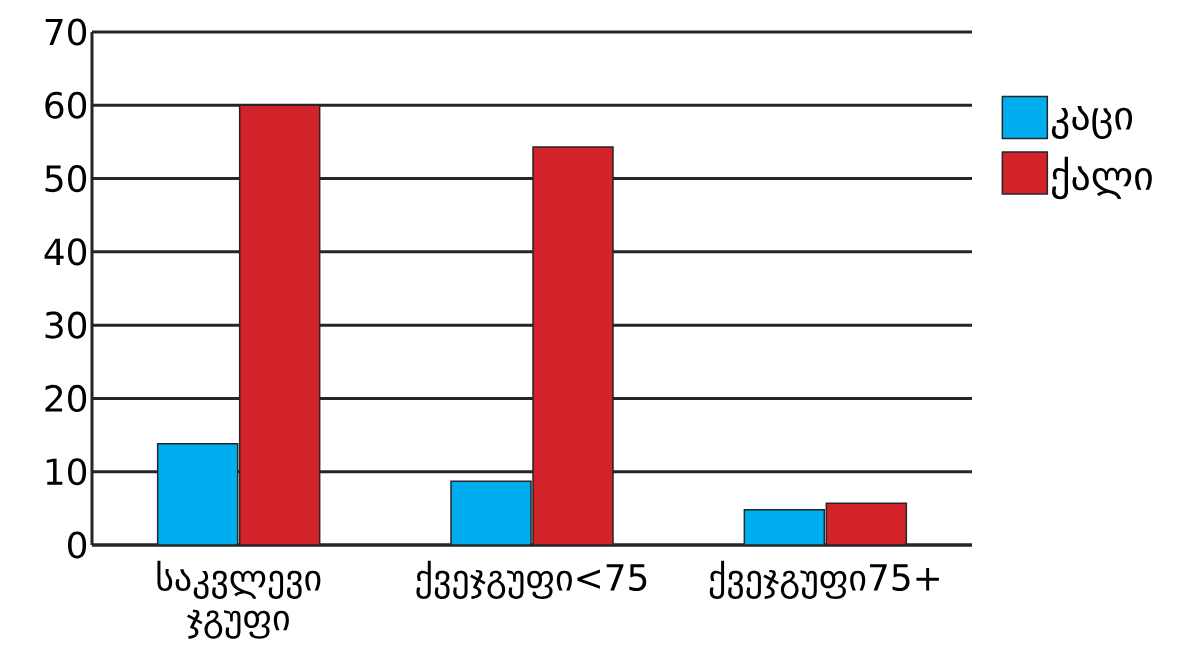 The height and width of the screenshot is (663, 1197). I want to click on legend-label: ქალი, so click(1102, 178).